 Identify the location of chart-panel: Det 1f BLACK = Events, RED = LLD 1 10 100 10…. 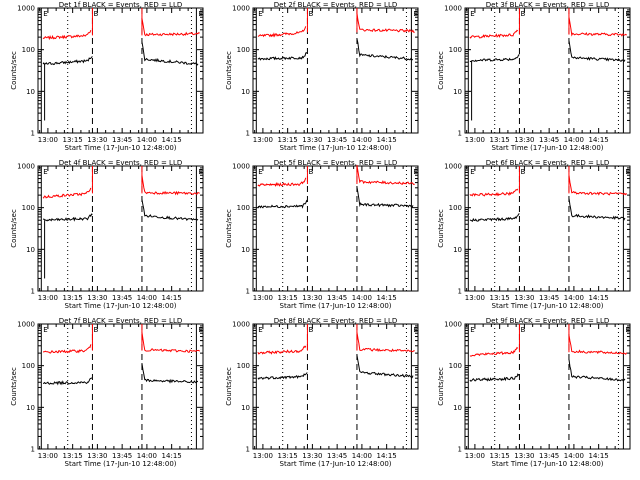
(107, 76).